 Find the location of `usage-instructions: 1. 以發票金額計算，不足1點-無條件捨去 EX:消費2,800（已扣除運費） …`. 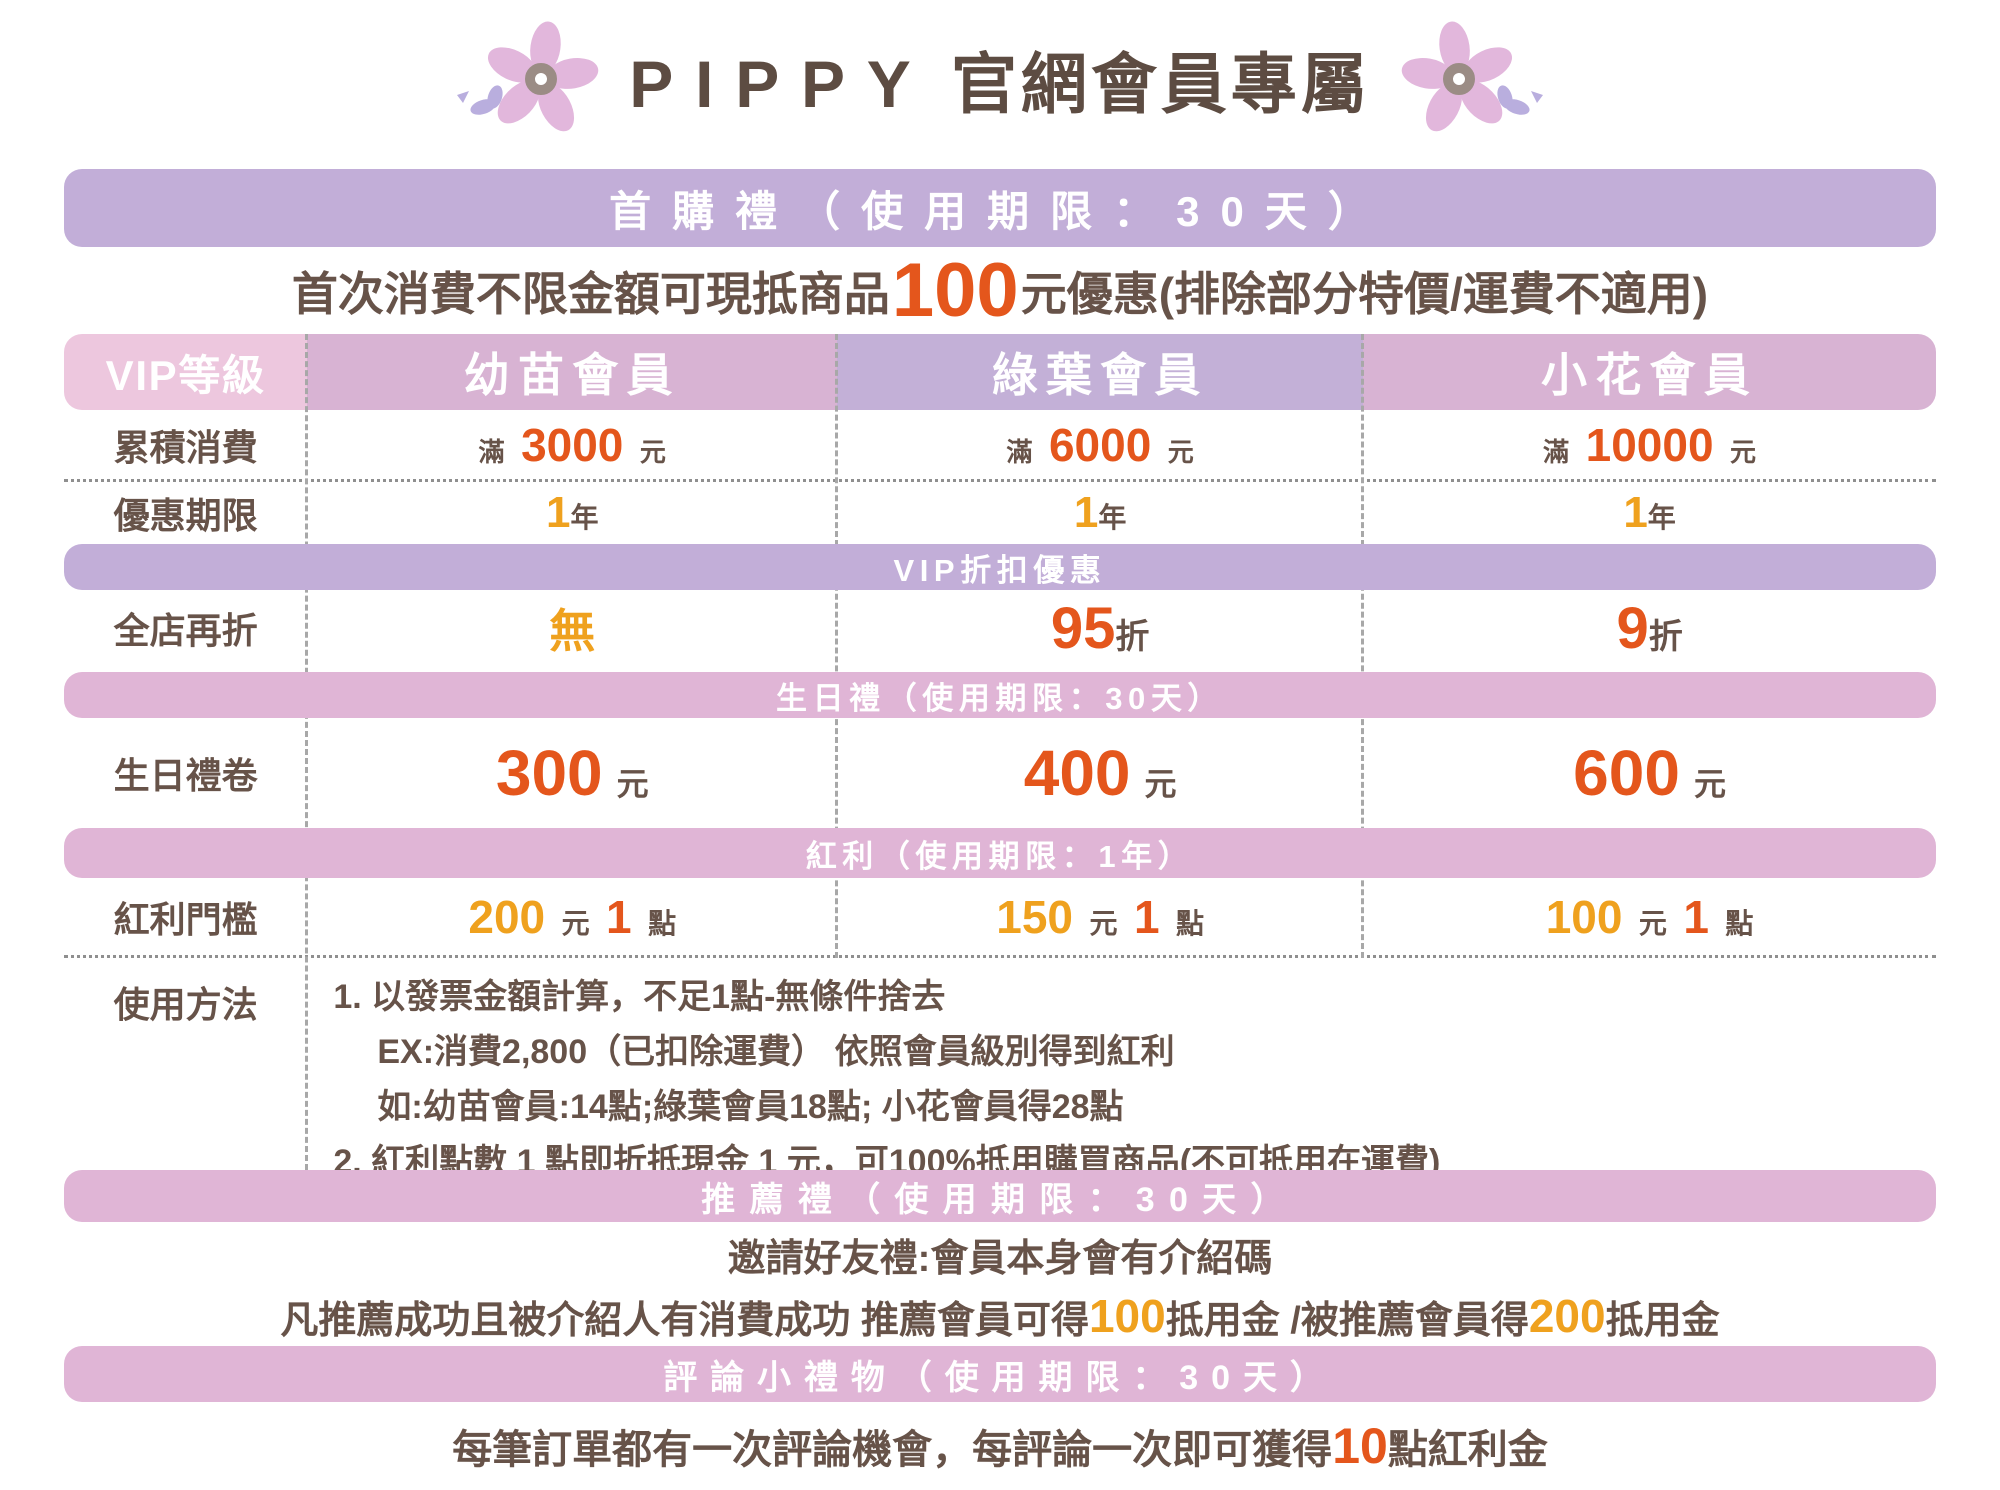

usage-instructions: 1. 以發票金額計算，不足1點-無條件捨去 EX:消費2,800（已扣除運費） … is located at coordinates (1121, 1074).